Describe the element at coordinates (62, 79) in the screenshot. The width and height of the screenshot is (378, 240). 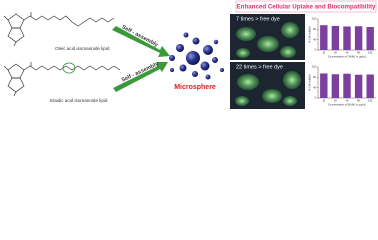
I see `elaidic-structure` at that location.